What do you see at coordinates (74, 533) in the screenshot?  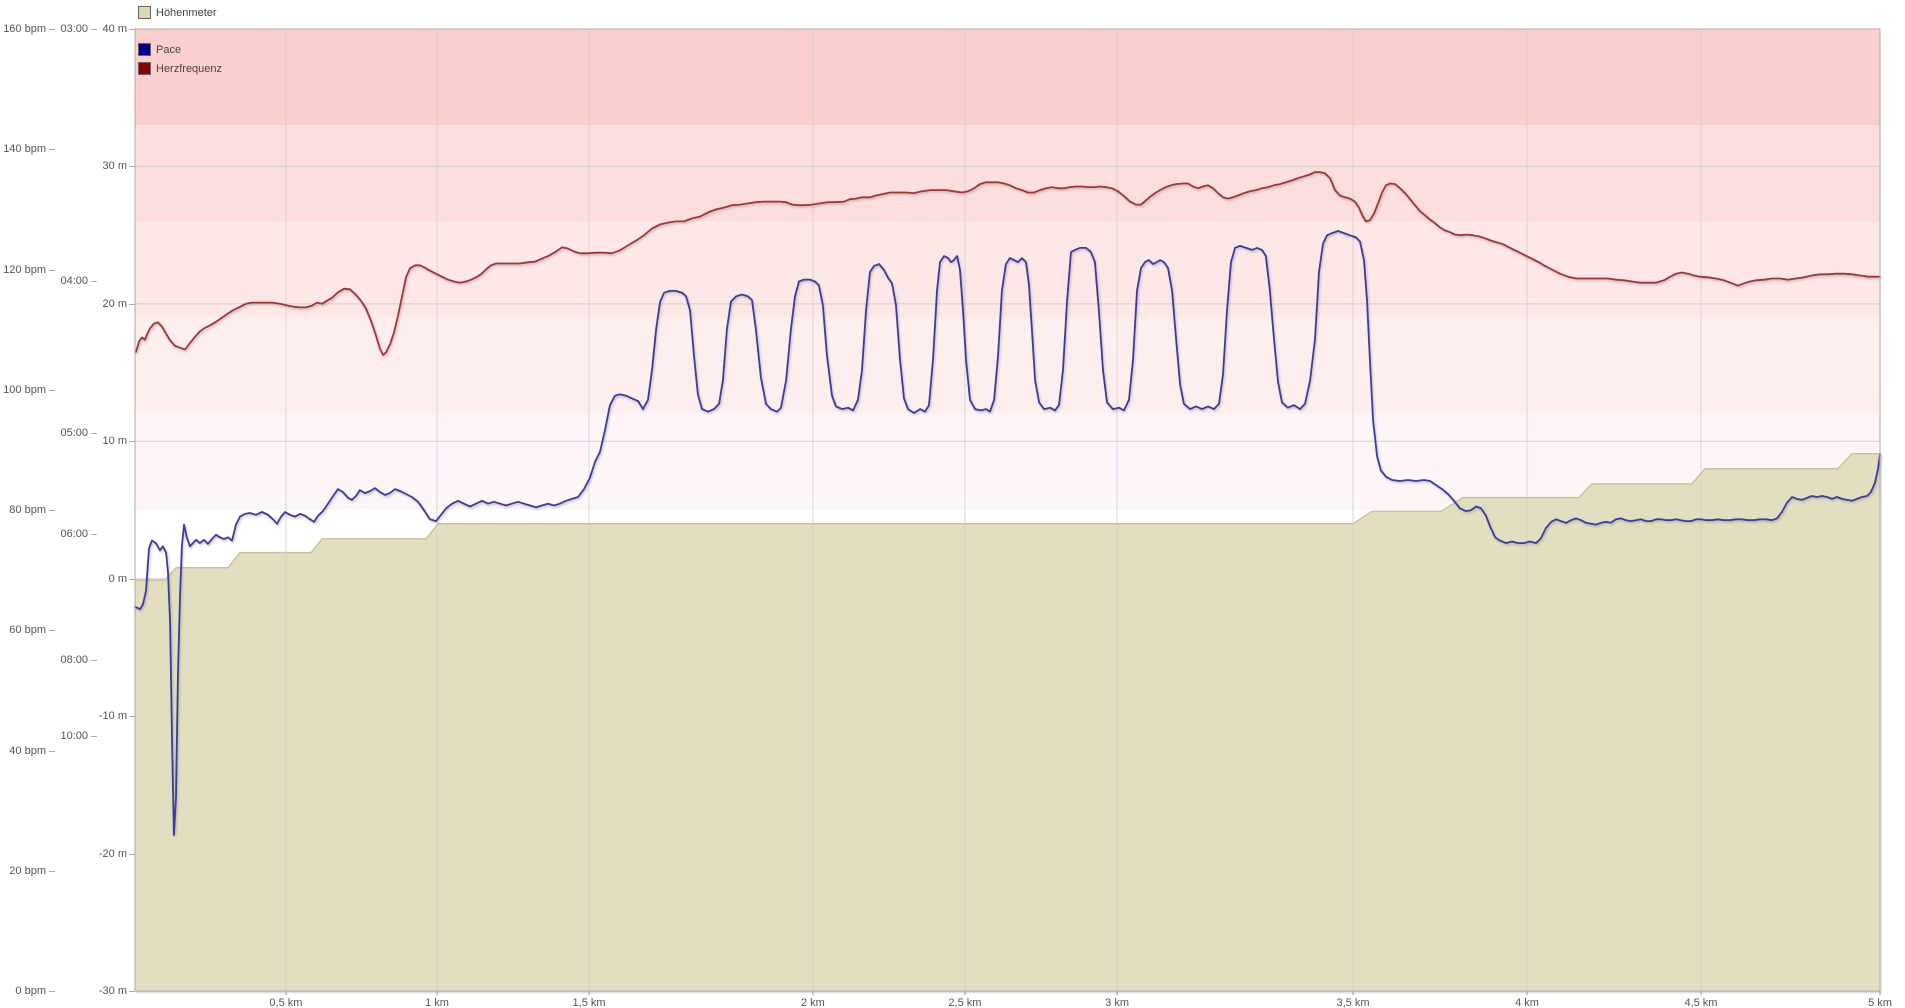 I see `axis-tick-label: 06:00` at bounding box center [74, 533].